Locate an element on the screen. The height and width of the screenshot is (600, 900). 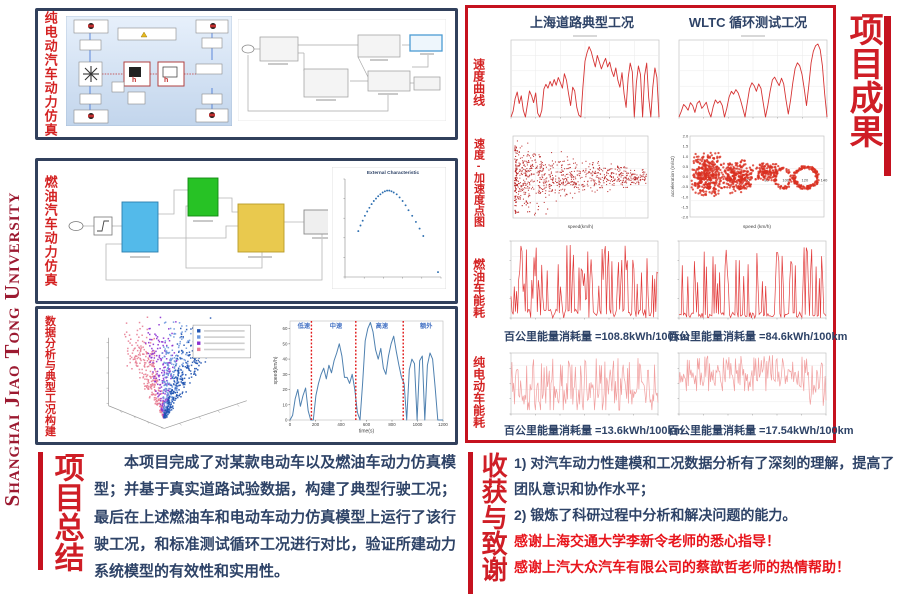
simulink-ev-subsystem-diagram is located at coordinates (342, 70).